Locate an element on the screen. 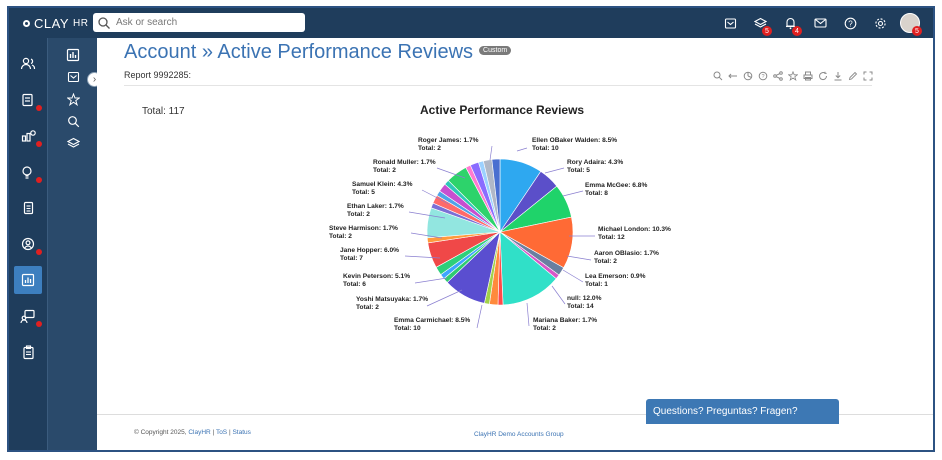 The height and width of the screenshot is (460, 942). layers-icon: 5 is located at coordinates (760, 24).